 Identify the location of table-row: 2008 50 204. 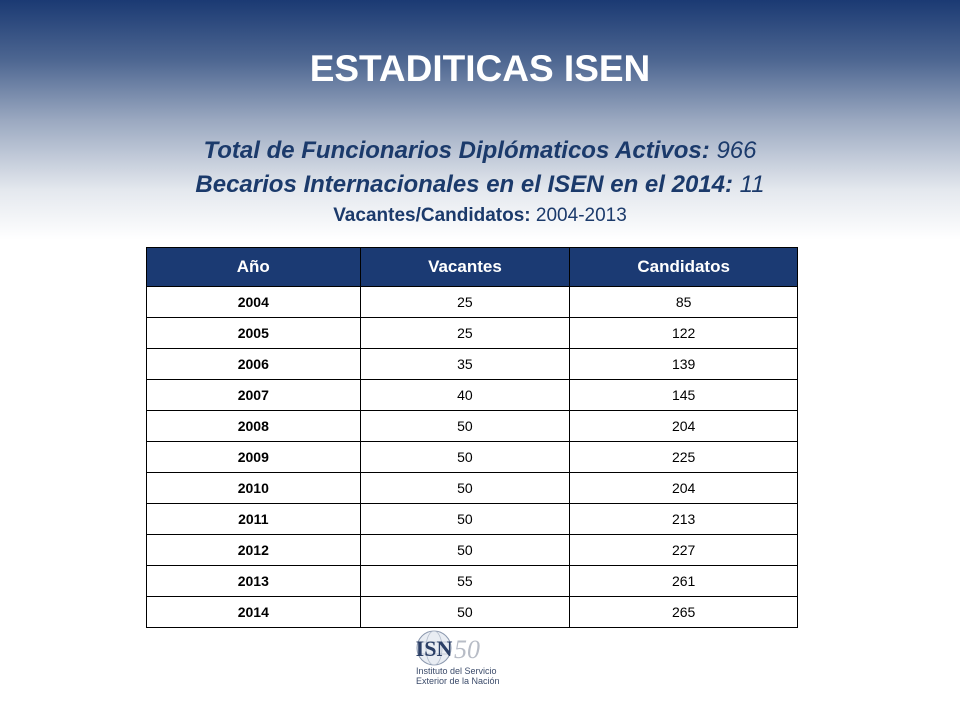
(472, 426).